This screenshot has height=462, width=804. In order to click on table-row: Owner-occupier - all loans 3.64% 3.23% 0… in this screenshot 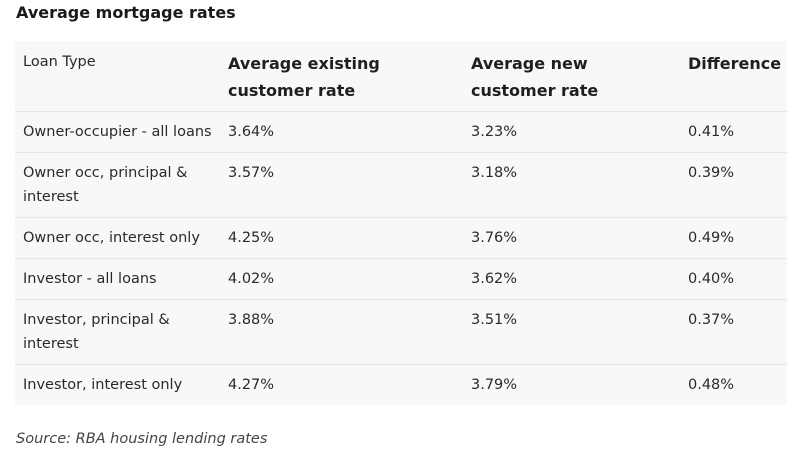, I will do `click(401, 131)`.